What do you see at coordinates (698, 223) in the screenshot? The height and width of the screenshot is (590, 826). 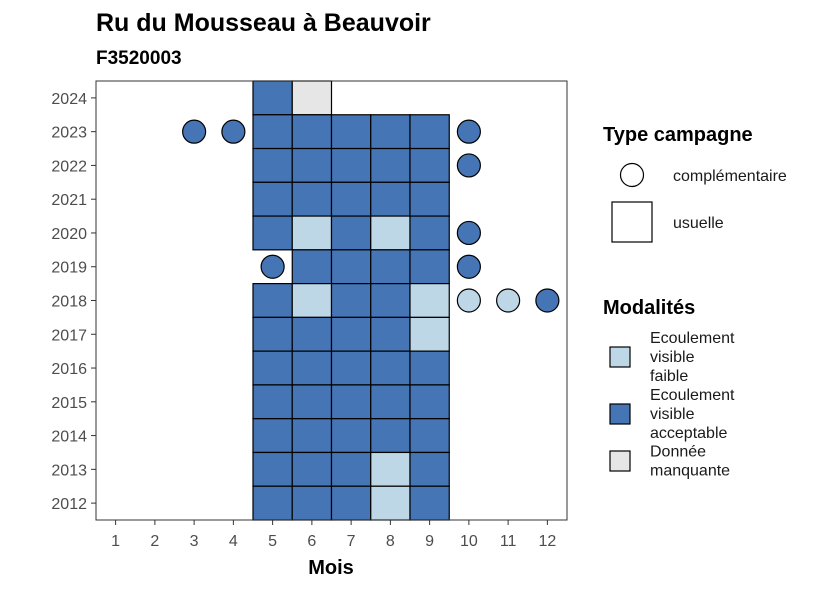 I see `legend-type-label: usuelle` at bounding box center [698, 223].